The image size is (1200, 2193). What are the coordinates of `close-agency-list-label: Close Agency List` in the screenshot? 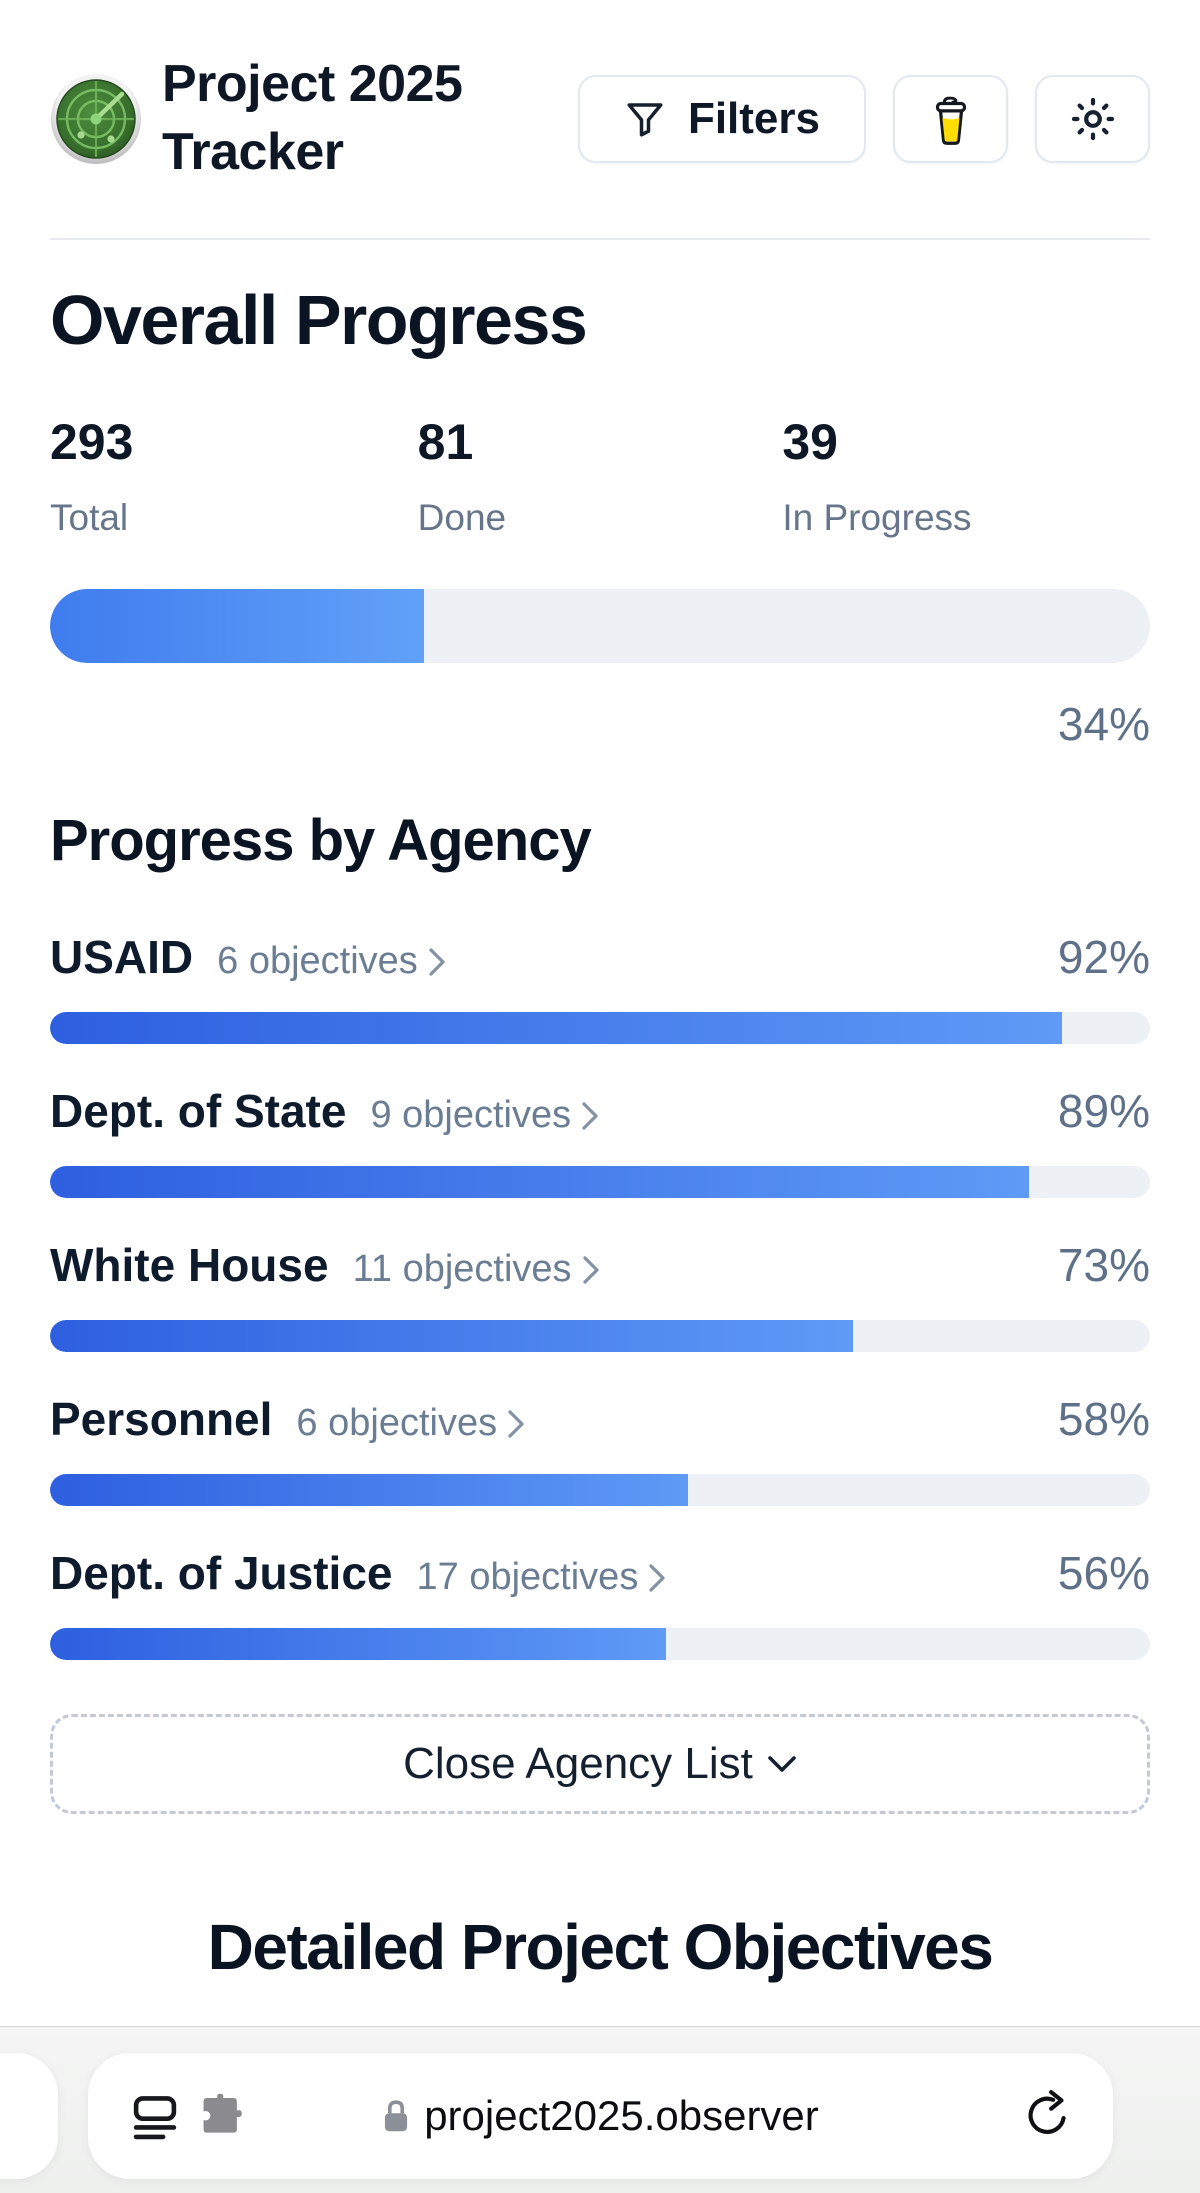 It's located at (578, 1763).